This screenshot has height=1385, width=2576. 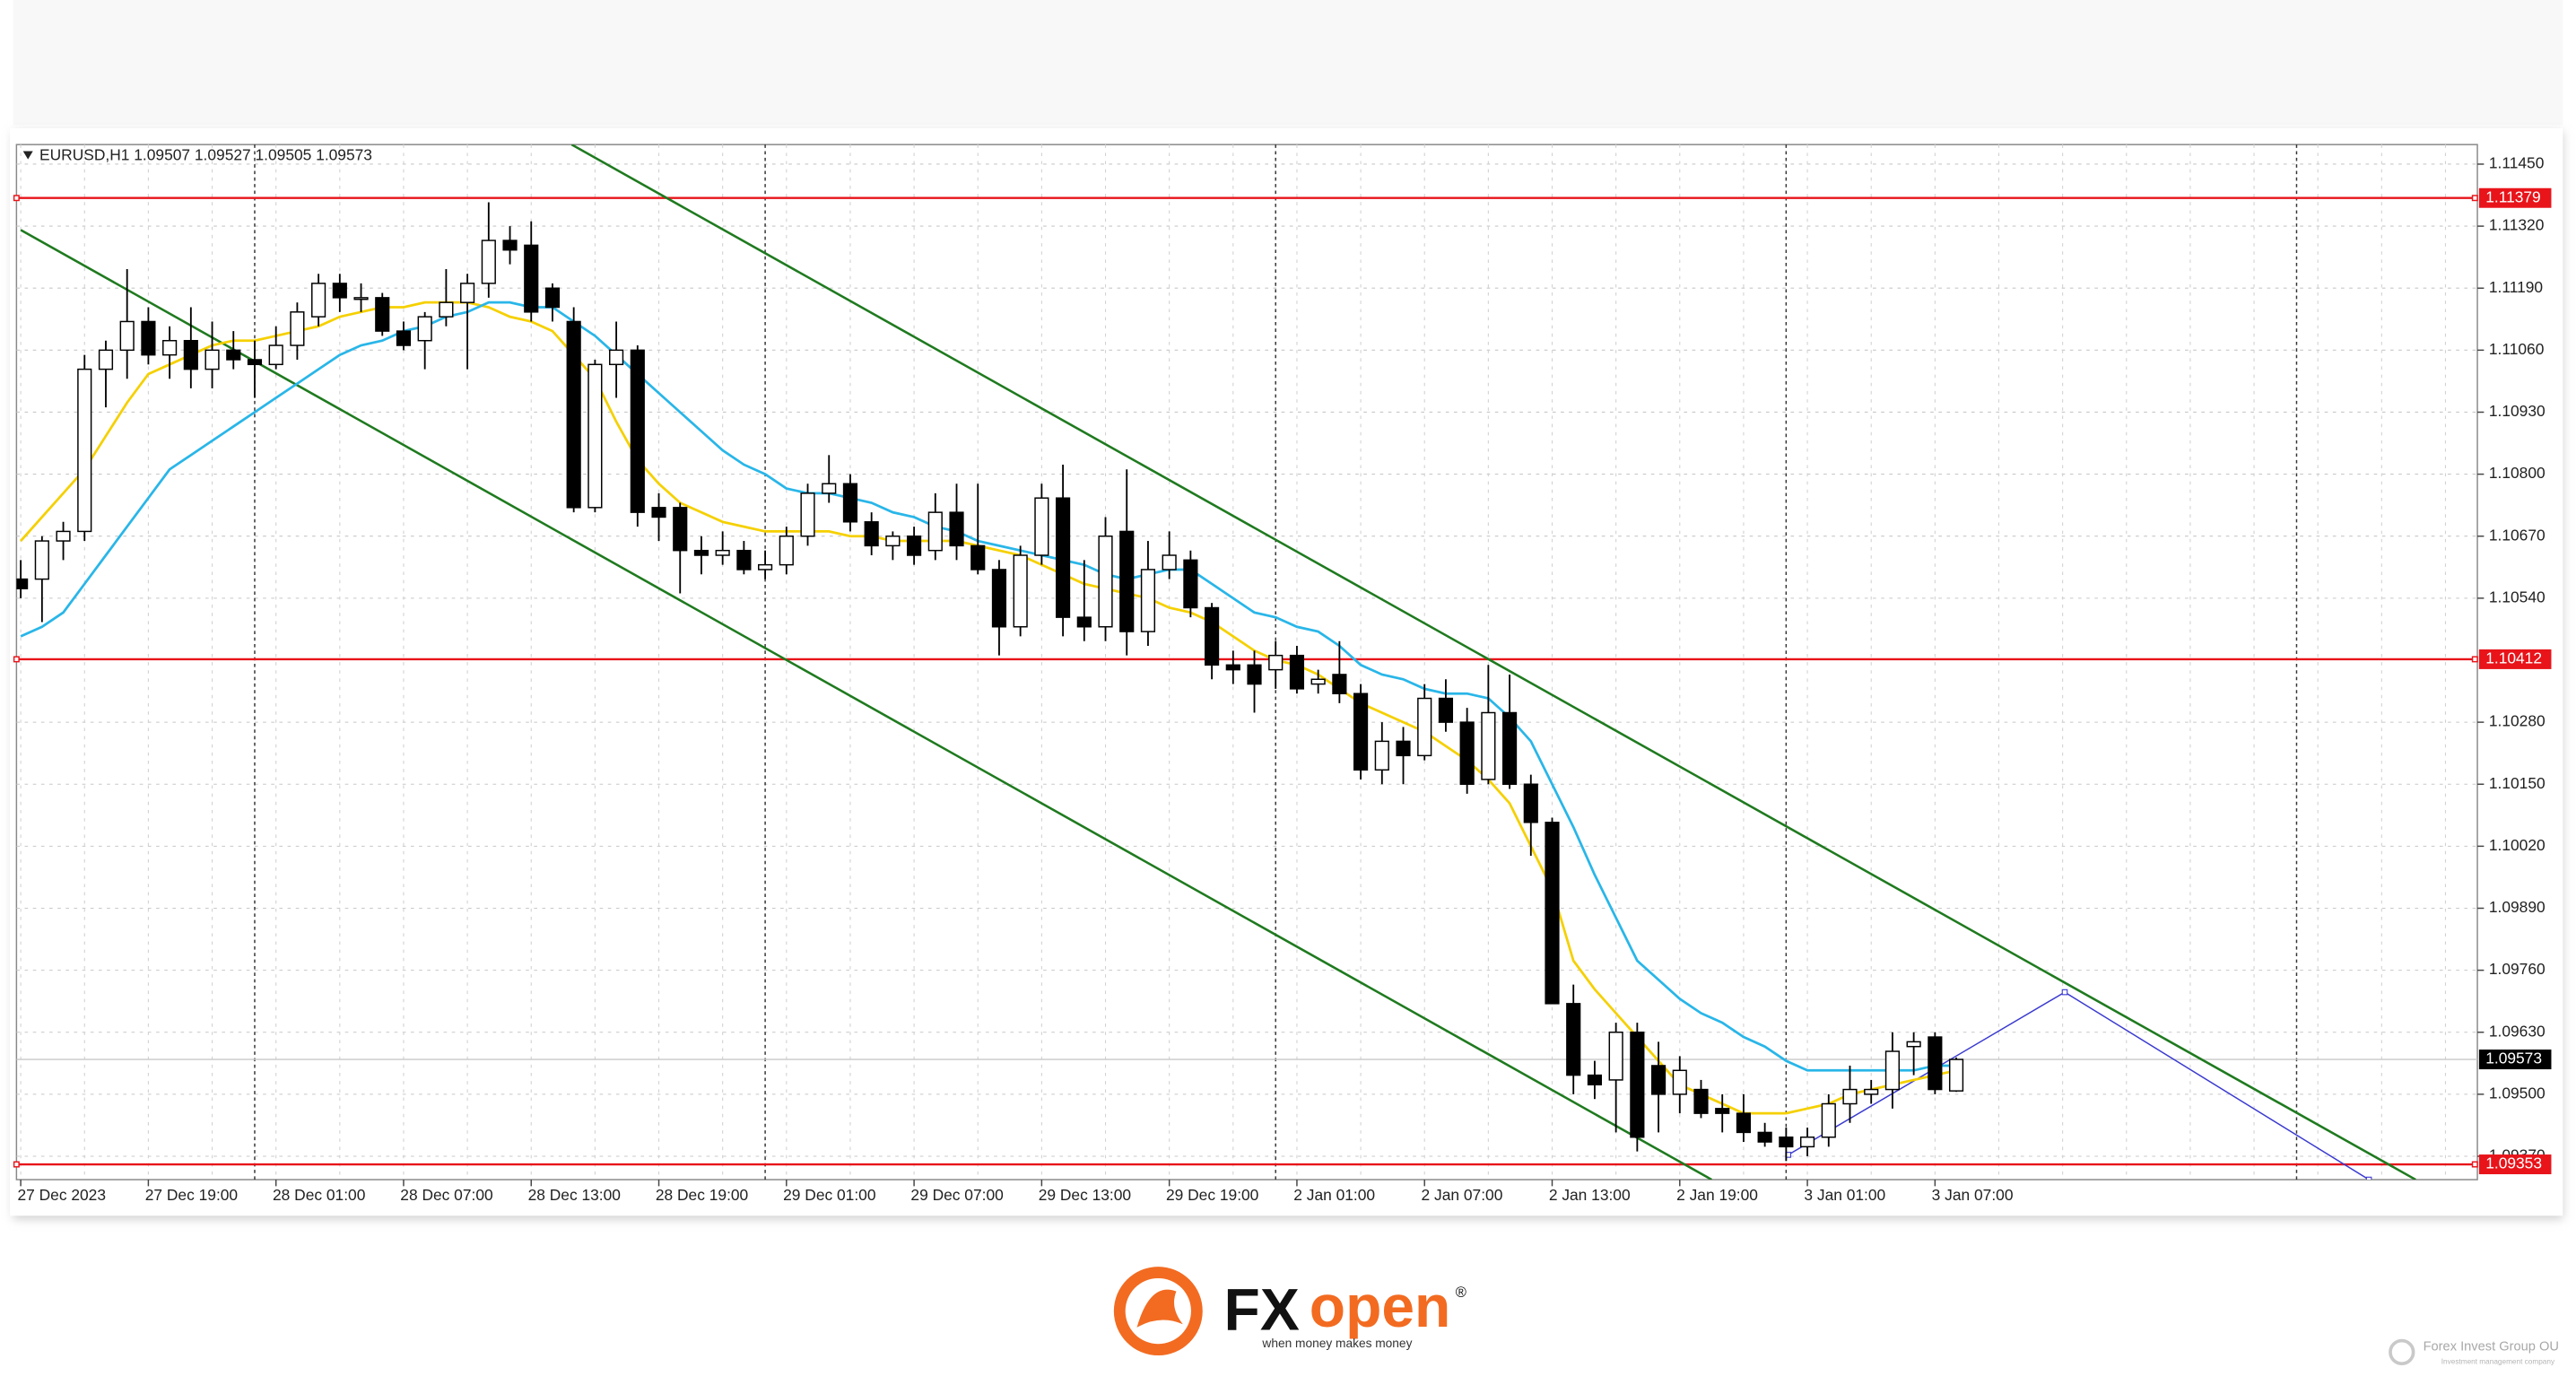 I want to click on top-band, so click(x=1288, y=63).